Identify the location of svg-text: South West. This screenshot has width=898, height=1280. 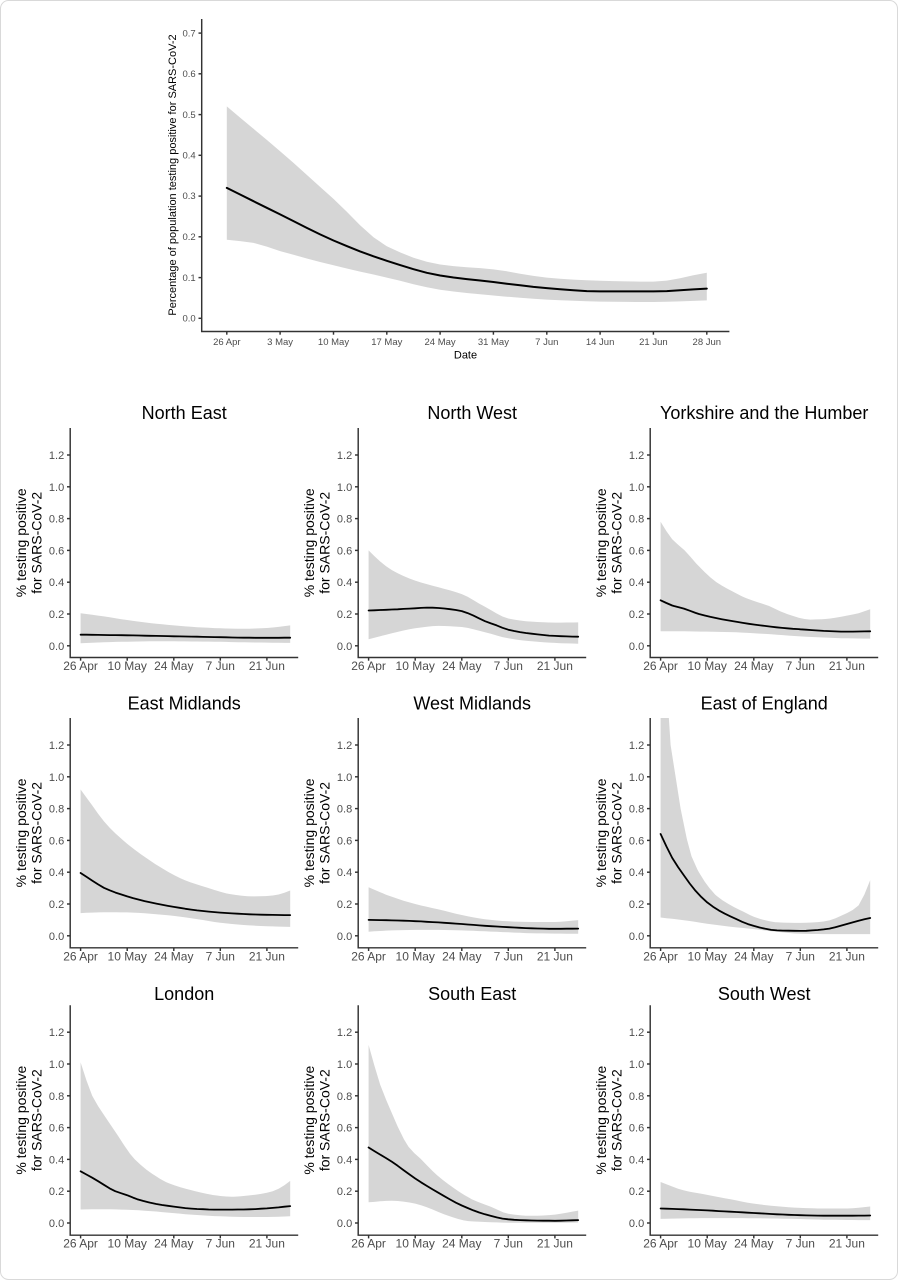
(764, 994).